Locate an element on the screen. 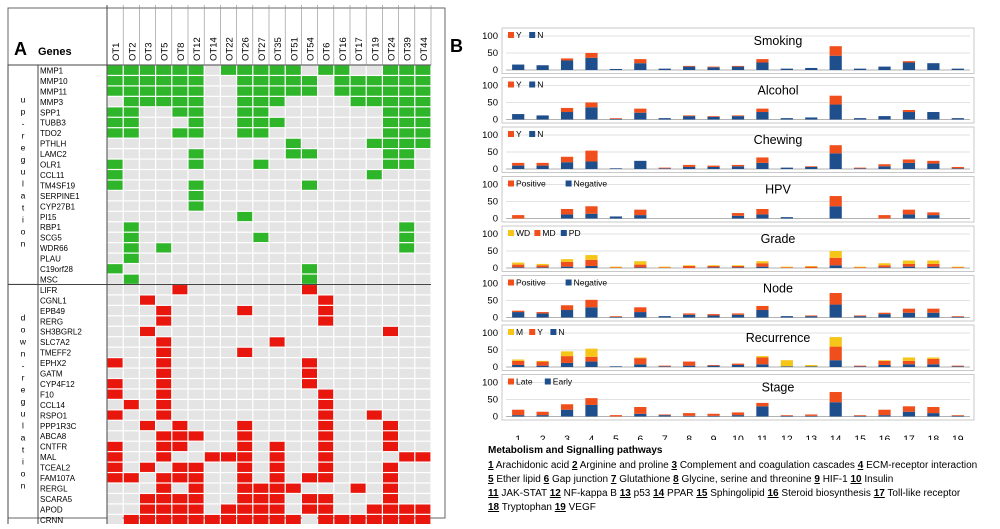  x-tick-label: 5 is located at coordinates (616, 437).